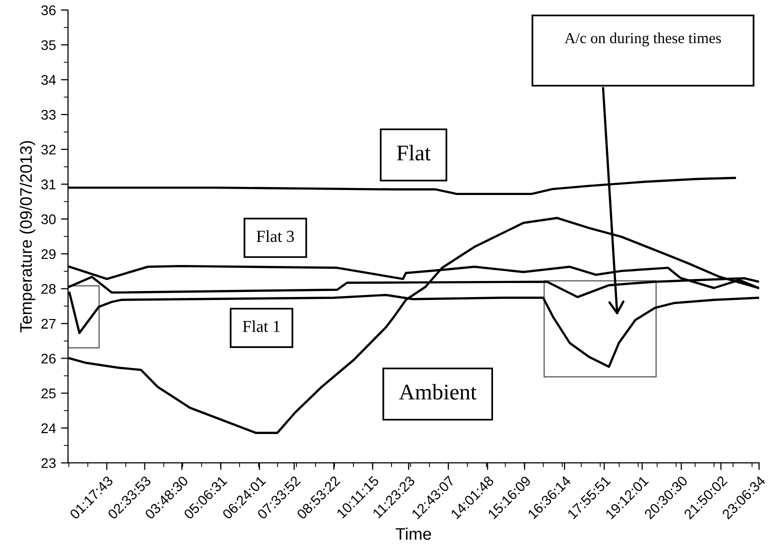 This screenshot has width=773, height=557. Describe the element at coordinates (414, 534) in the screenshot. I see `x-axis-title: Time` at that location.